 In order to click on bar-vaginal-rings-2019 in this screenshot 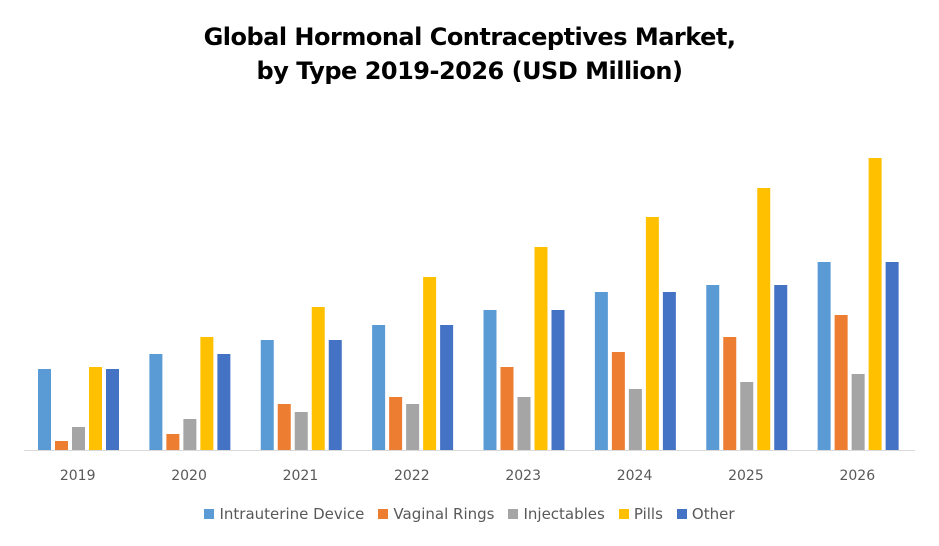, I will do `click(61, 445)`.